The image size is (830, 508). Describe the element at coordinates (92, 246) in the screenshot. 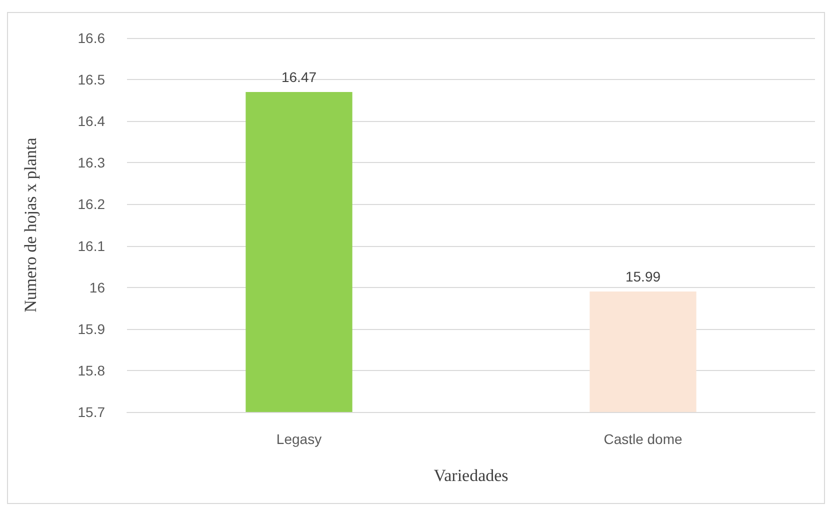

I see `y-tick-label: 16.1` at that location.